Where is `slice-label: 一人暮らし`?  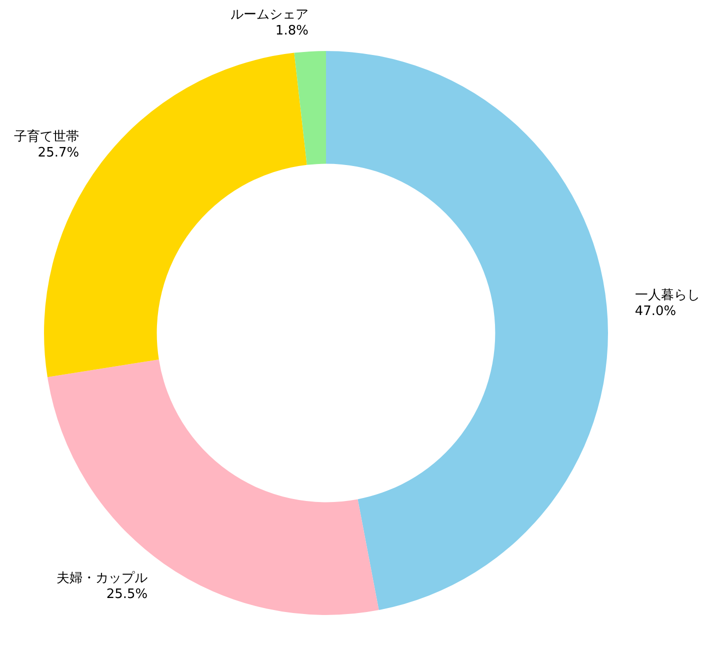
slice-label: 一人暮らし is located at coordinates (667, 296).